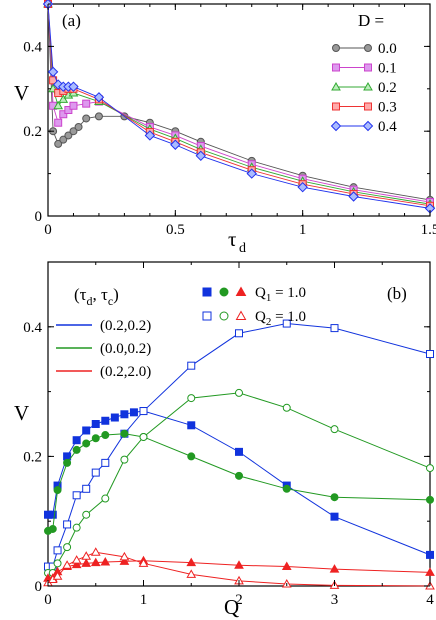 The width and height of the screenshot is (436, 620). I want to click on panel-a-ylabel: V, so click(21, 93).